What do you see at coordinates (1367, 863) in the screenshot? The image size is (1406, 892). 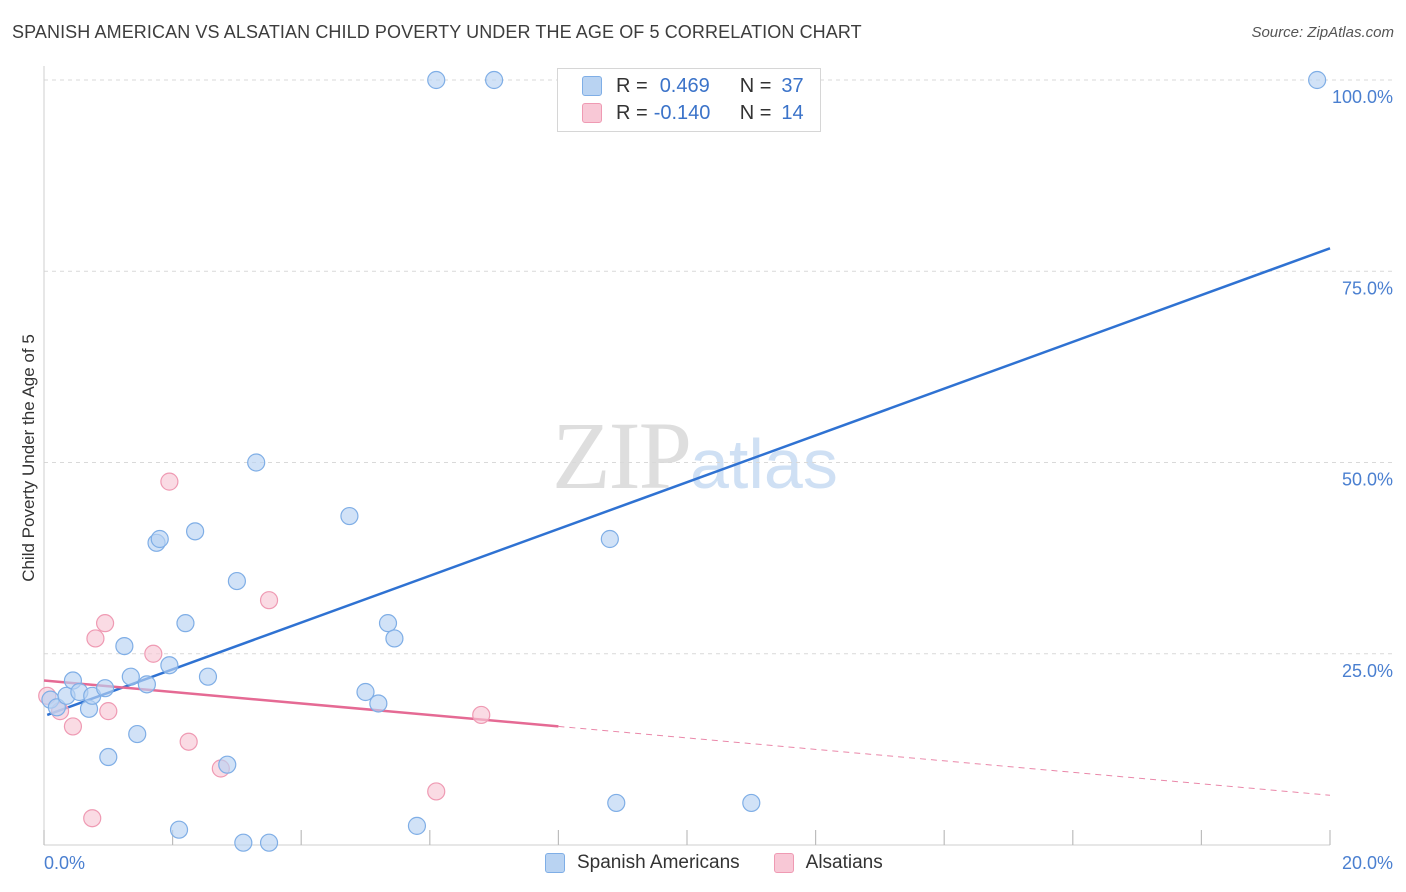 I see `x-tick-label: 20.0%` at bounding box center [1367, 863].